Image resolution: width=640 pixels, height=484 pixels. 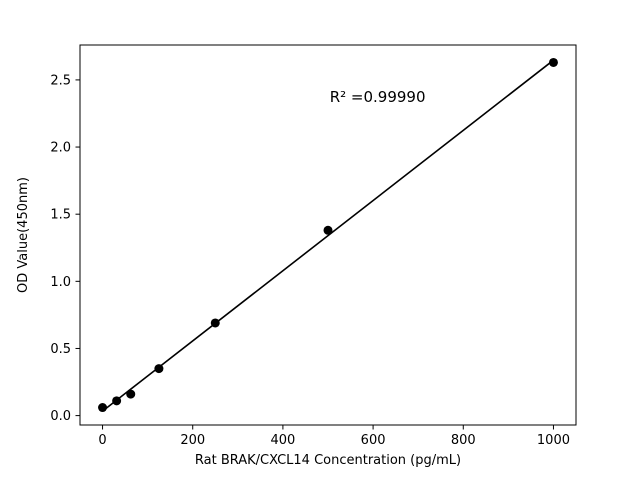 I want to click on r-squared-annotation: R² =0.99990, so click(x=378, y=97).